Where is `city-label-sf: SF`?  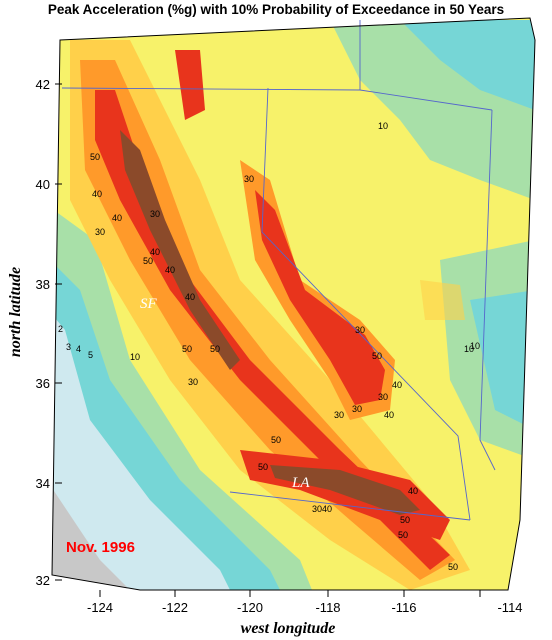 city-label-sf: SF is located at coordinates (149, 304).